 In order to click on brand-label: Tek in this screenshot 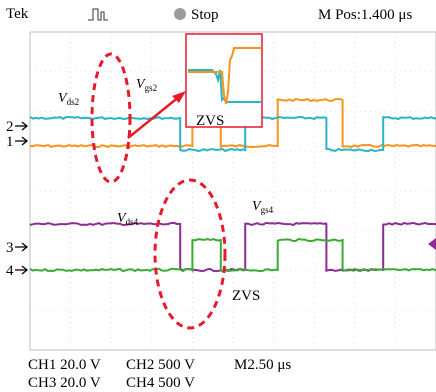, I will do `click(17, 14)`.